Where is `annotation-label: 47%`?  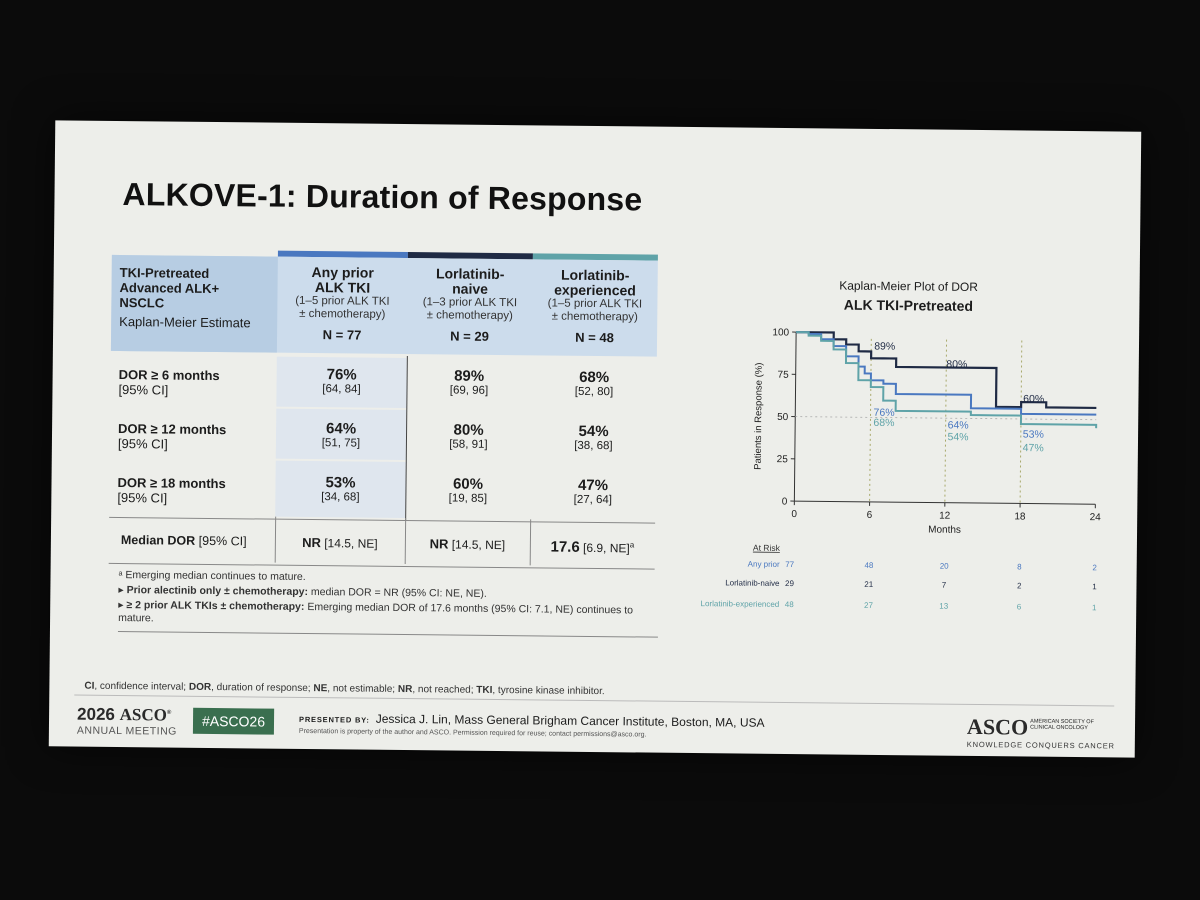
annotation-label: 47% is located at coordinates (1033, 448).